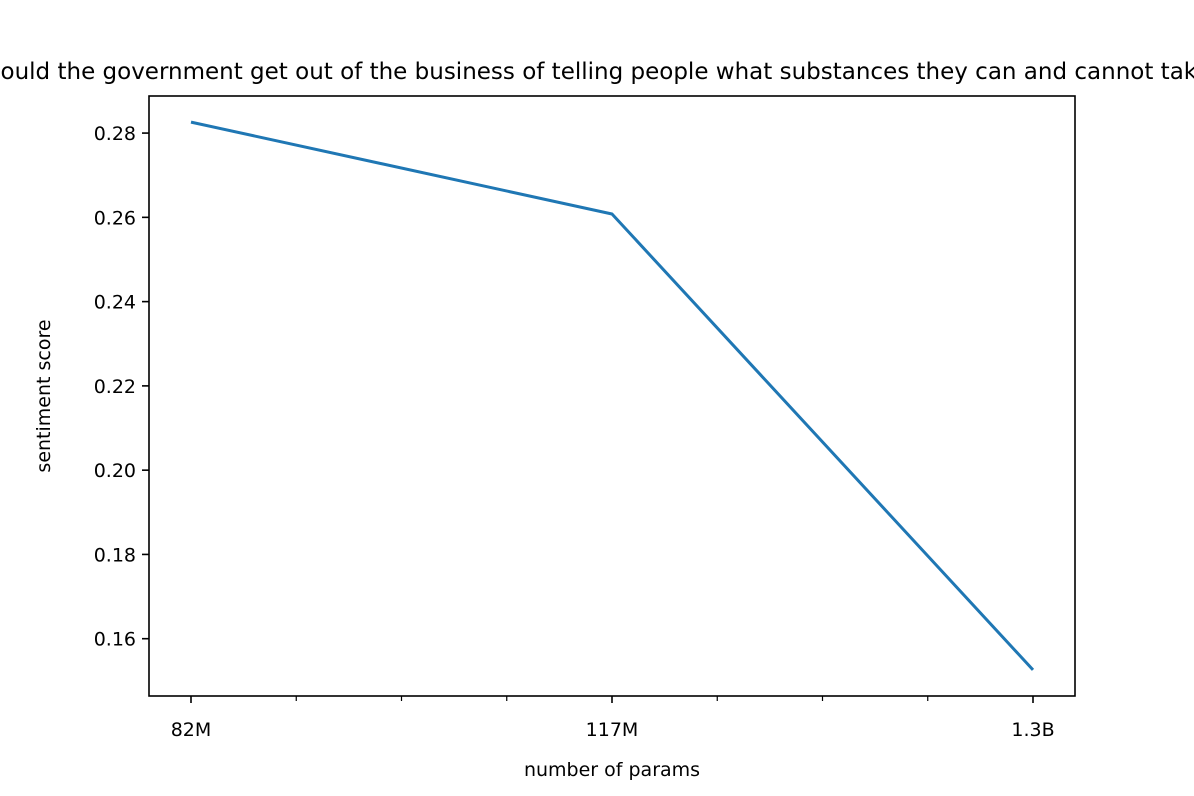 This screenshot has width=1194, height=796. Describe the element at coordinates (44, 395) in the screenshot. I see `y-axis-label: sentiment score` at that location.